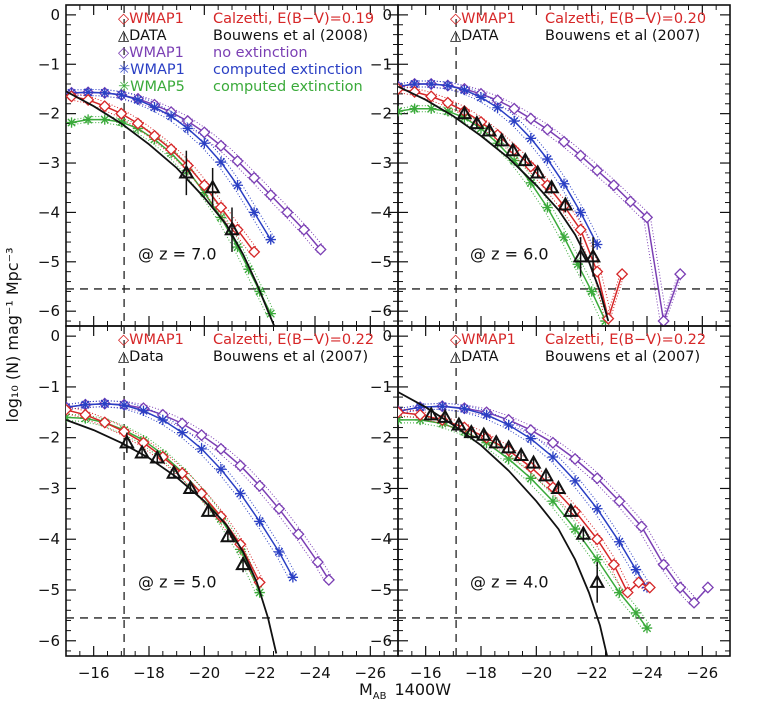  Describe the element at coordinates (371, 673) in the screenshot. I see `x-tick-label: −26` at that location.